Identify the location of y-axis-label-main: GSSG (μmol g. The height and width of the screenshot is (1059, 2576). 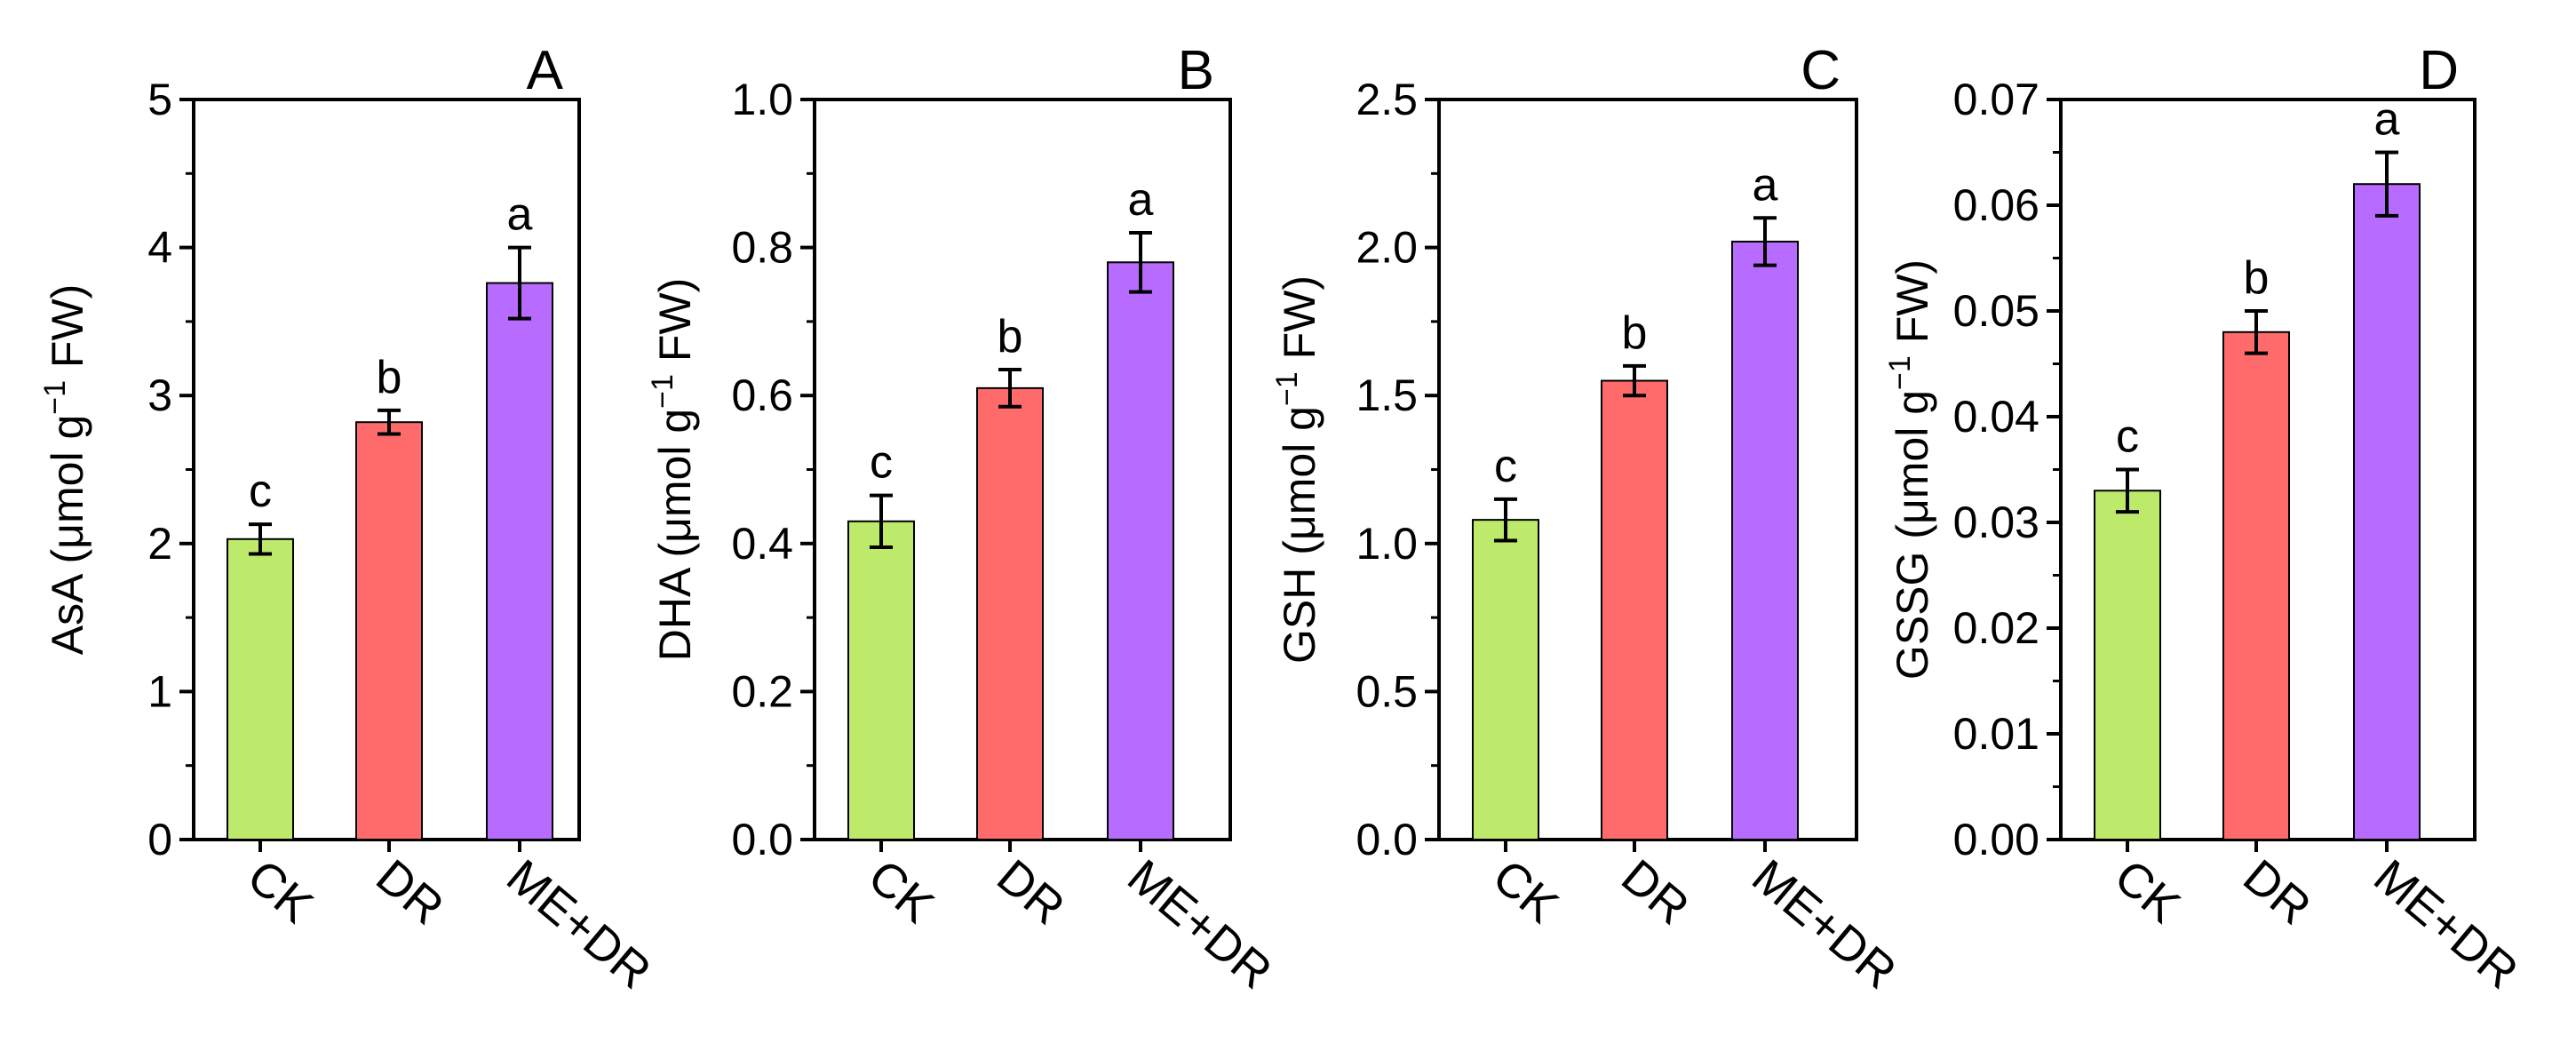
(1912, 535).